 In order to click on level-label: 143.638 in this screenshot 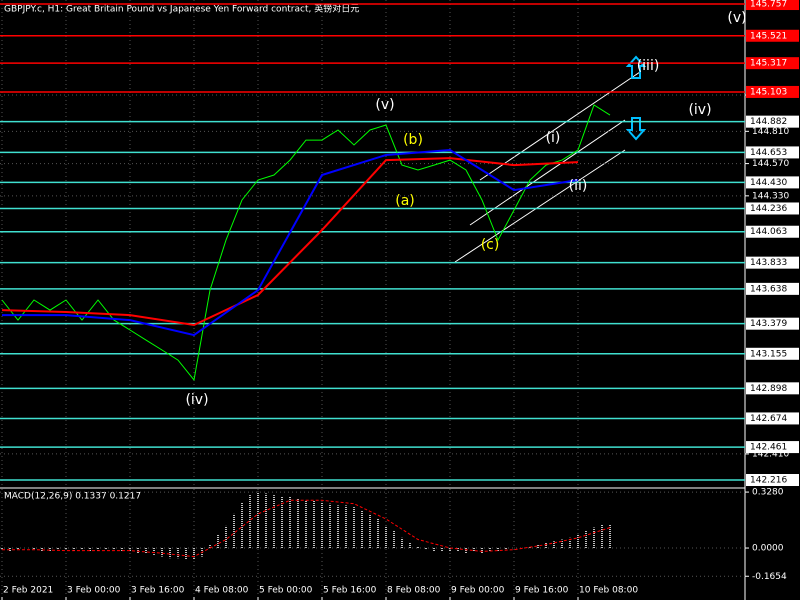, I will do `click(768, 289)`.